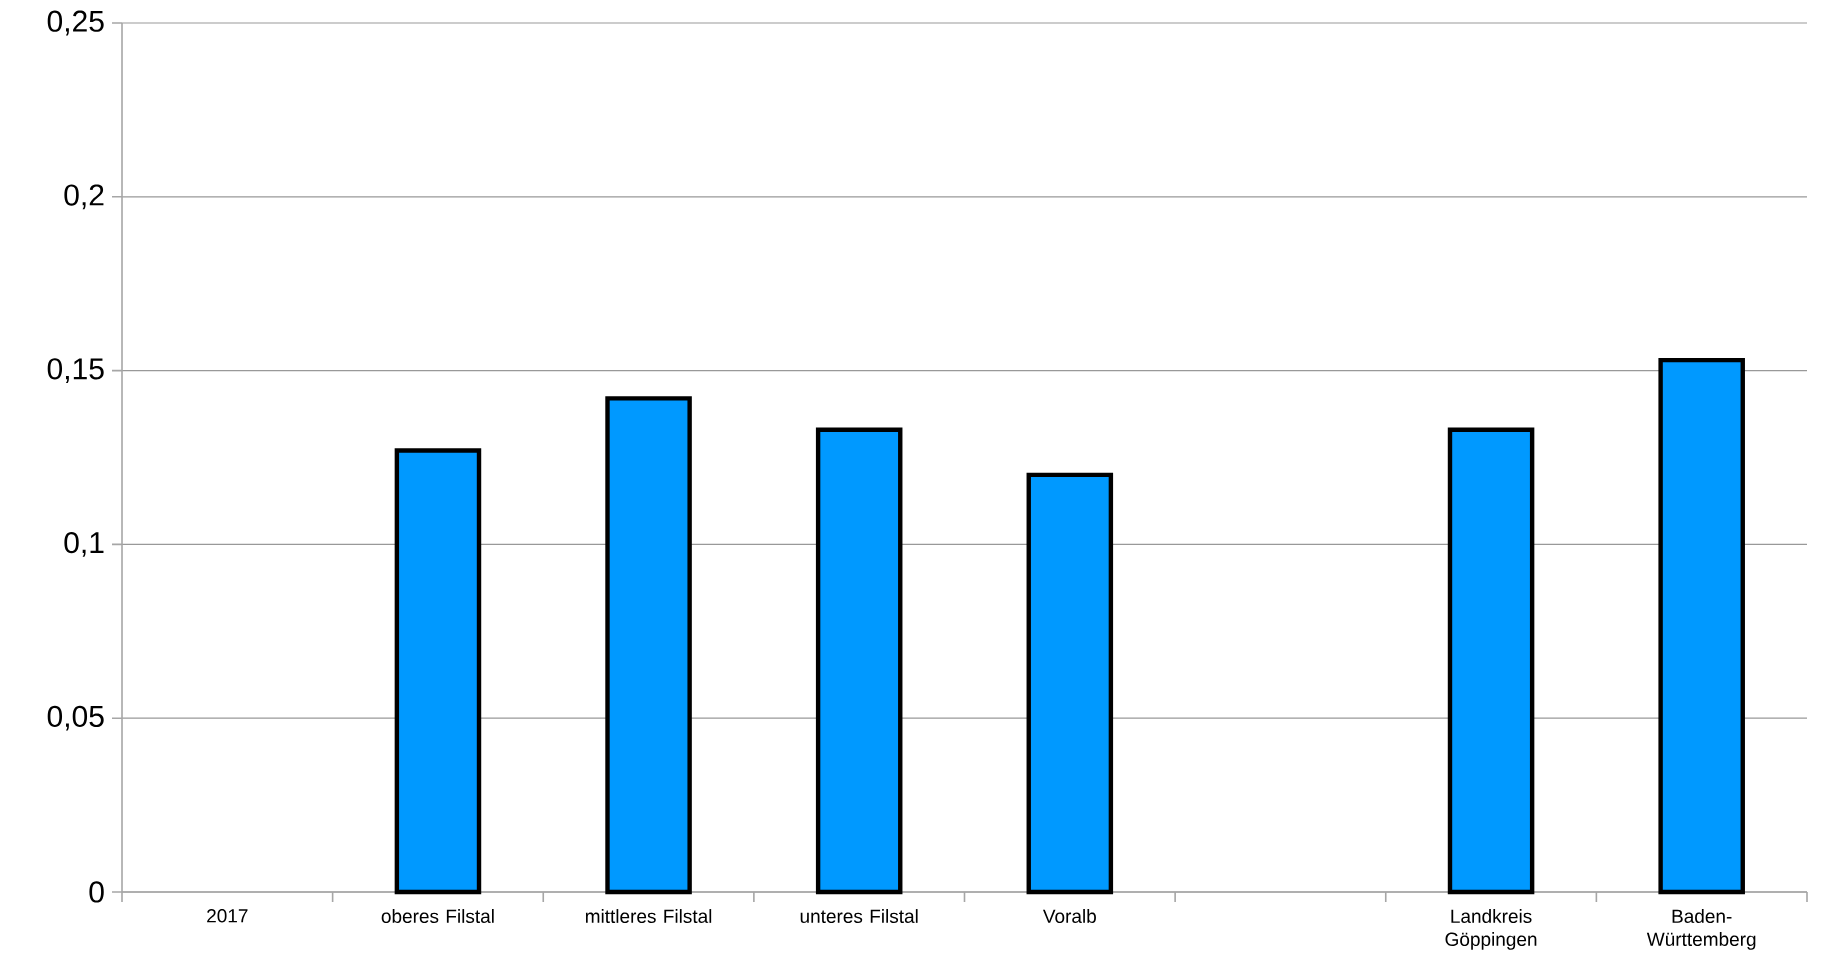 The image size is (1822, 976). What do you see at coordinates (1701, 929) in the screenshot?
I see `x-tick-label: Baden-Württemberg` at bounding box center [1701, 929].